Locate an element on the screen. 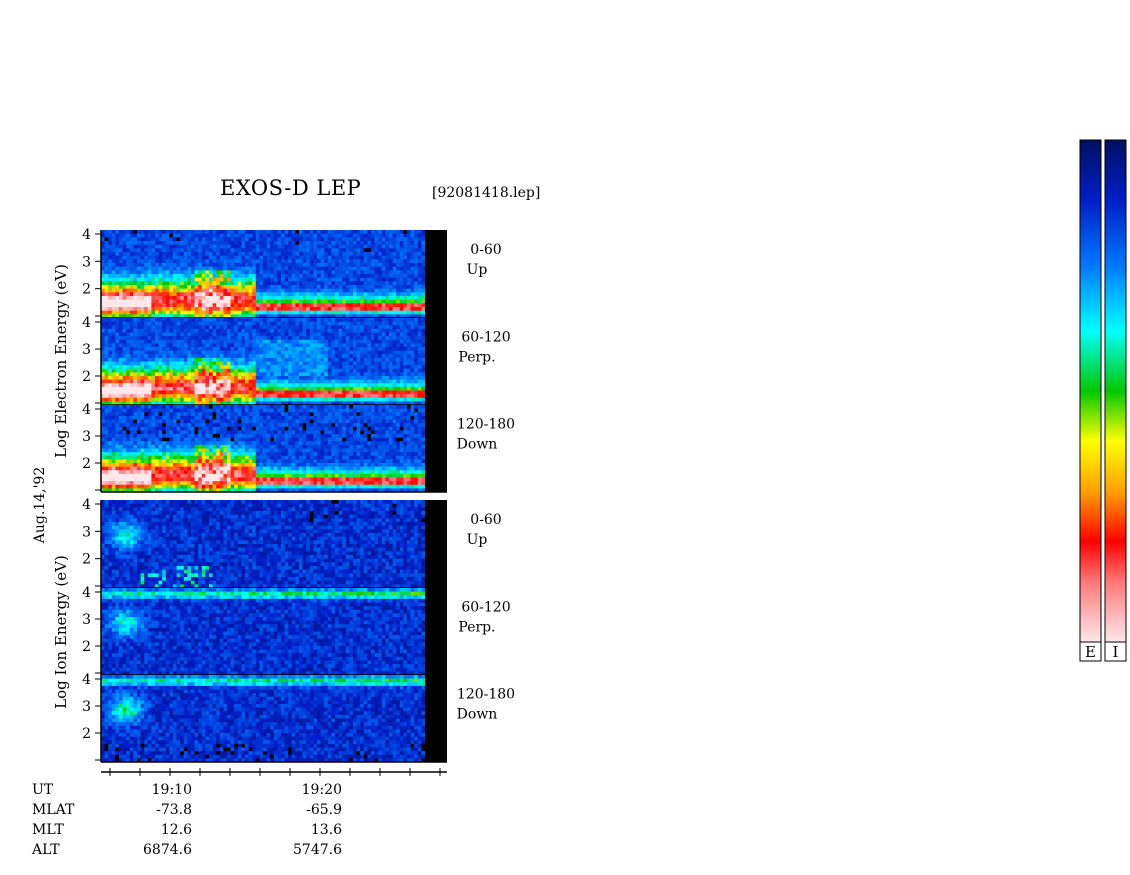 The width and height of the screenshot is (1130, 875). electron-ylabel-text: Log Electron Energy (eV) is located at coordinates (61, 361).